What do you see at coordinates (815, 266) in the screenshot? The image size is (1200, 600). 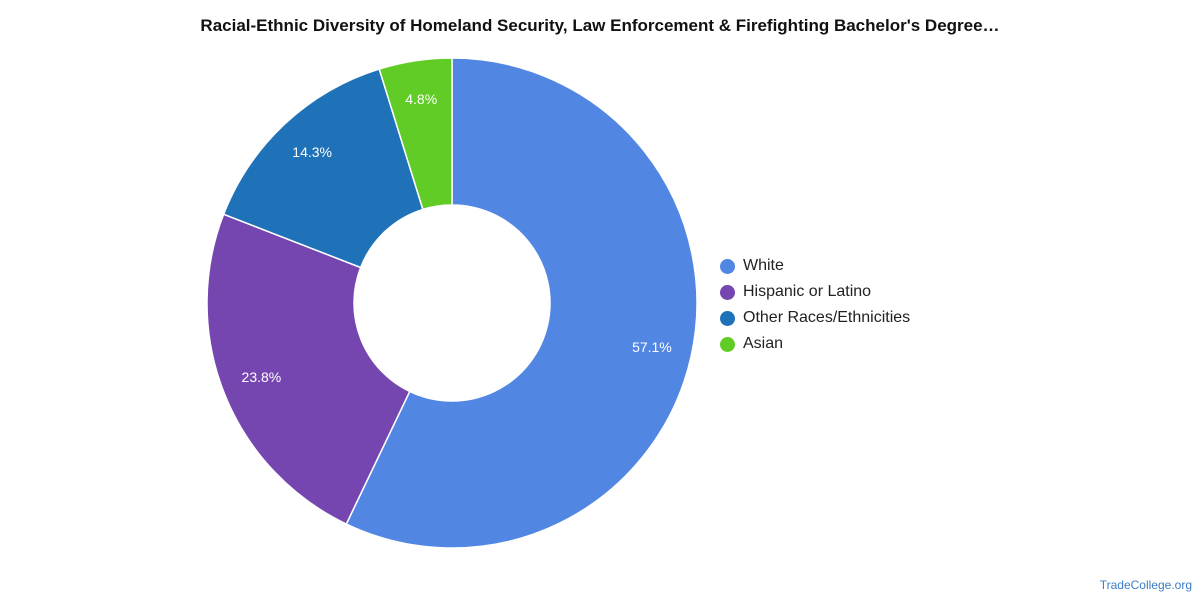 I see `legend-item-white: White` at bounding box center [815, 266].